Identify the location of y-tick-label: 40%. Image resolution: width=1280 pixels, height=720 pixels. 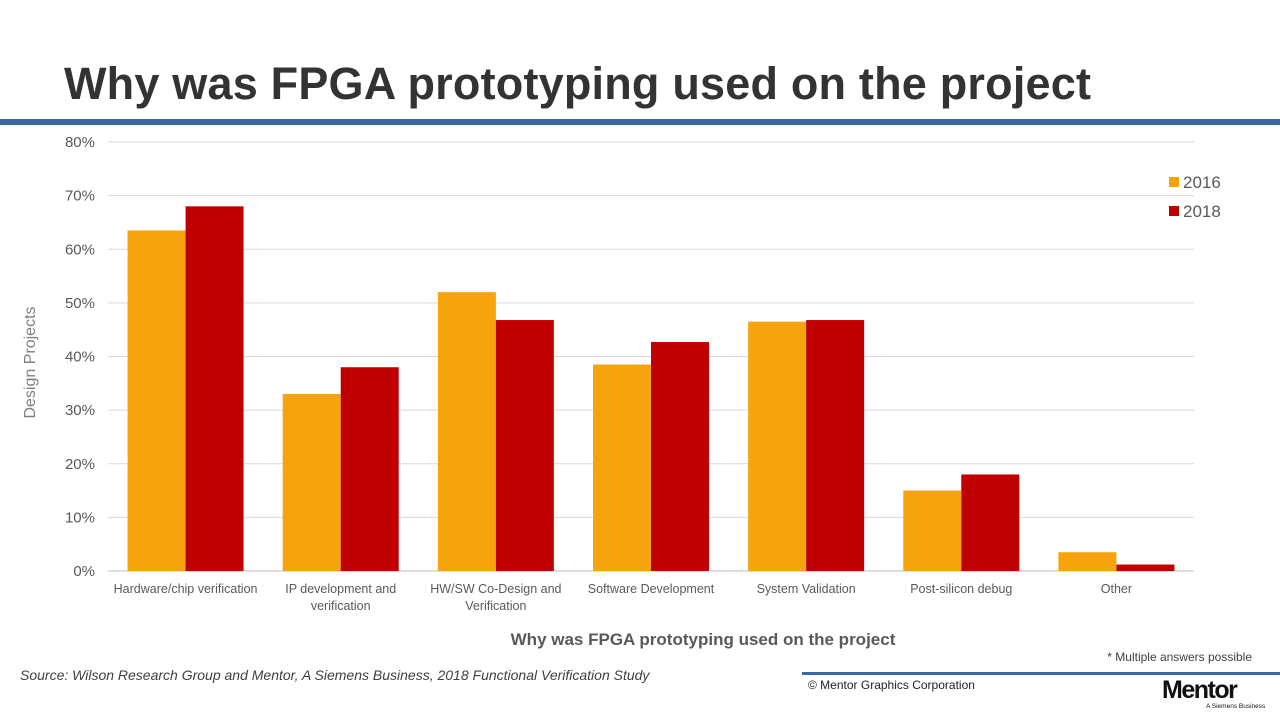
(80, 357).